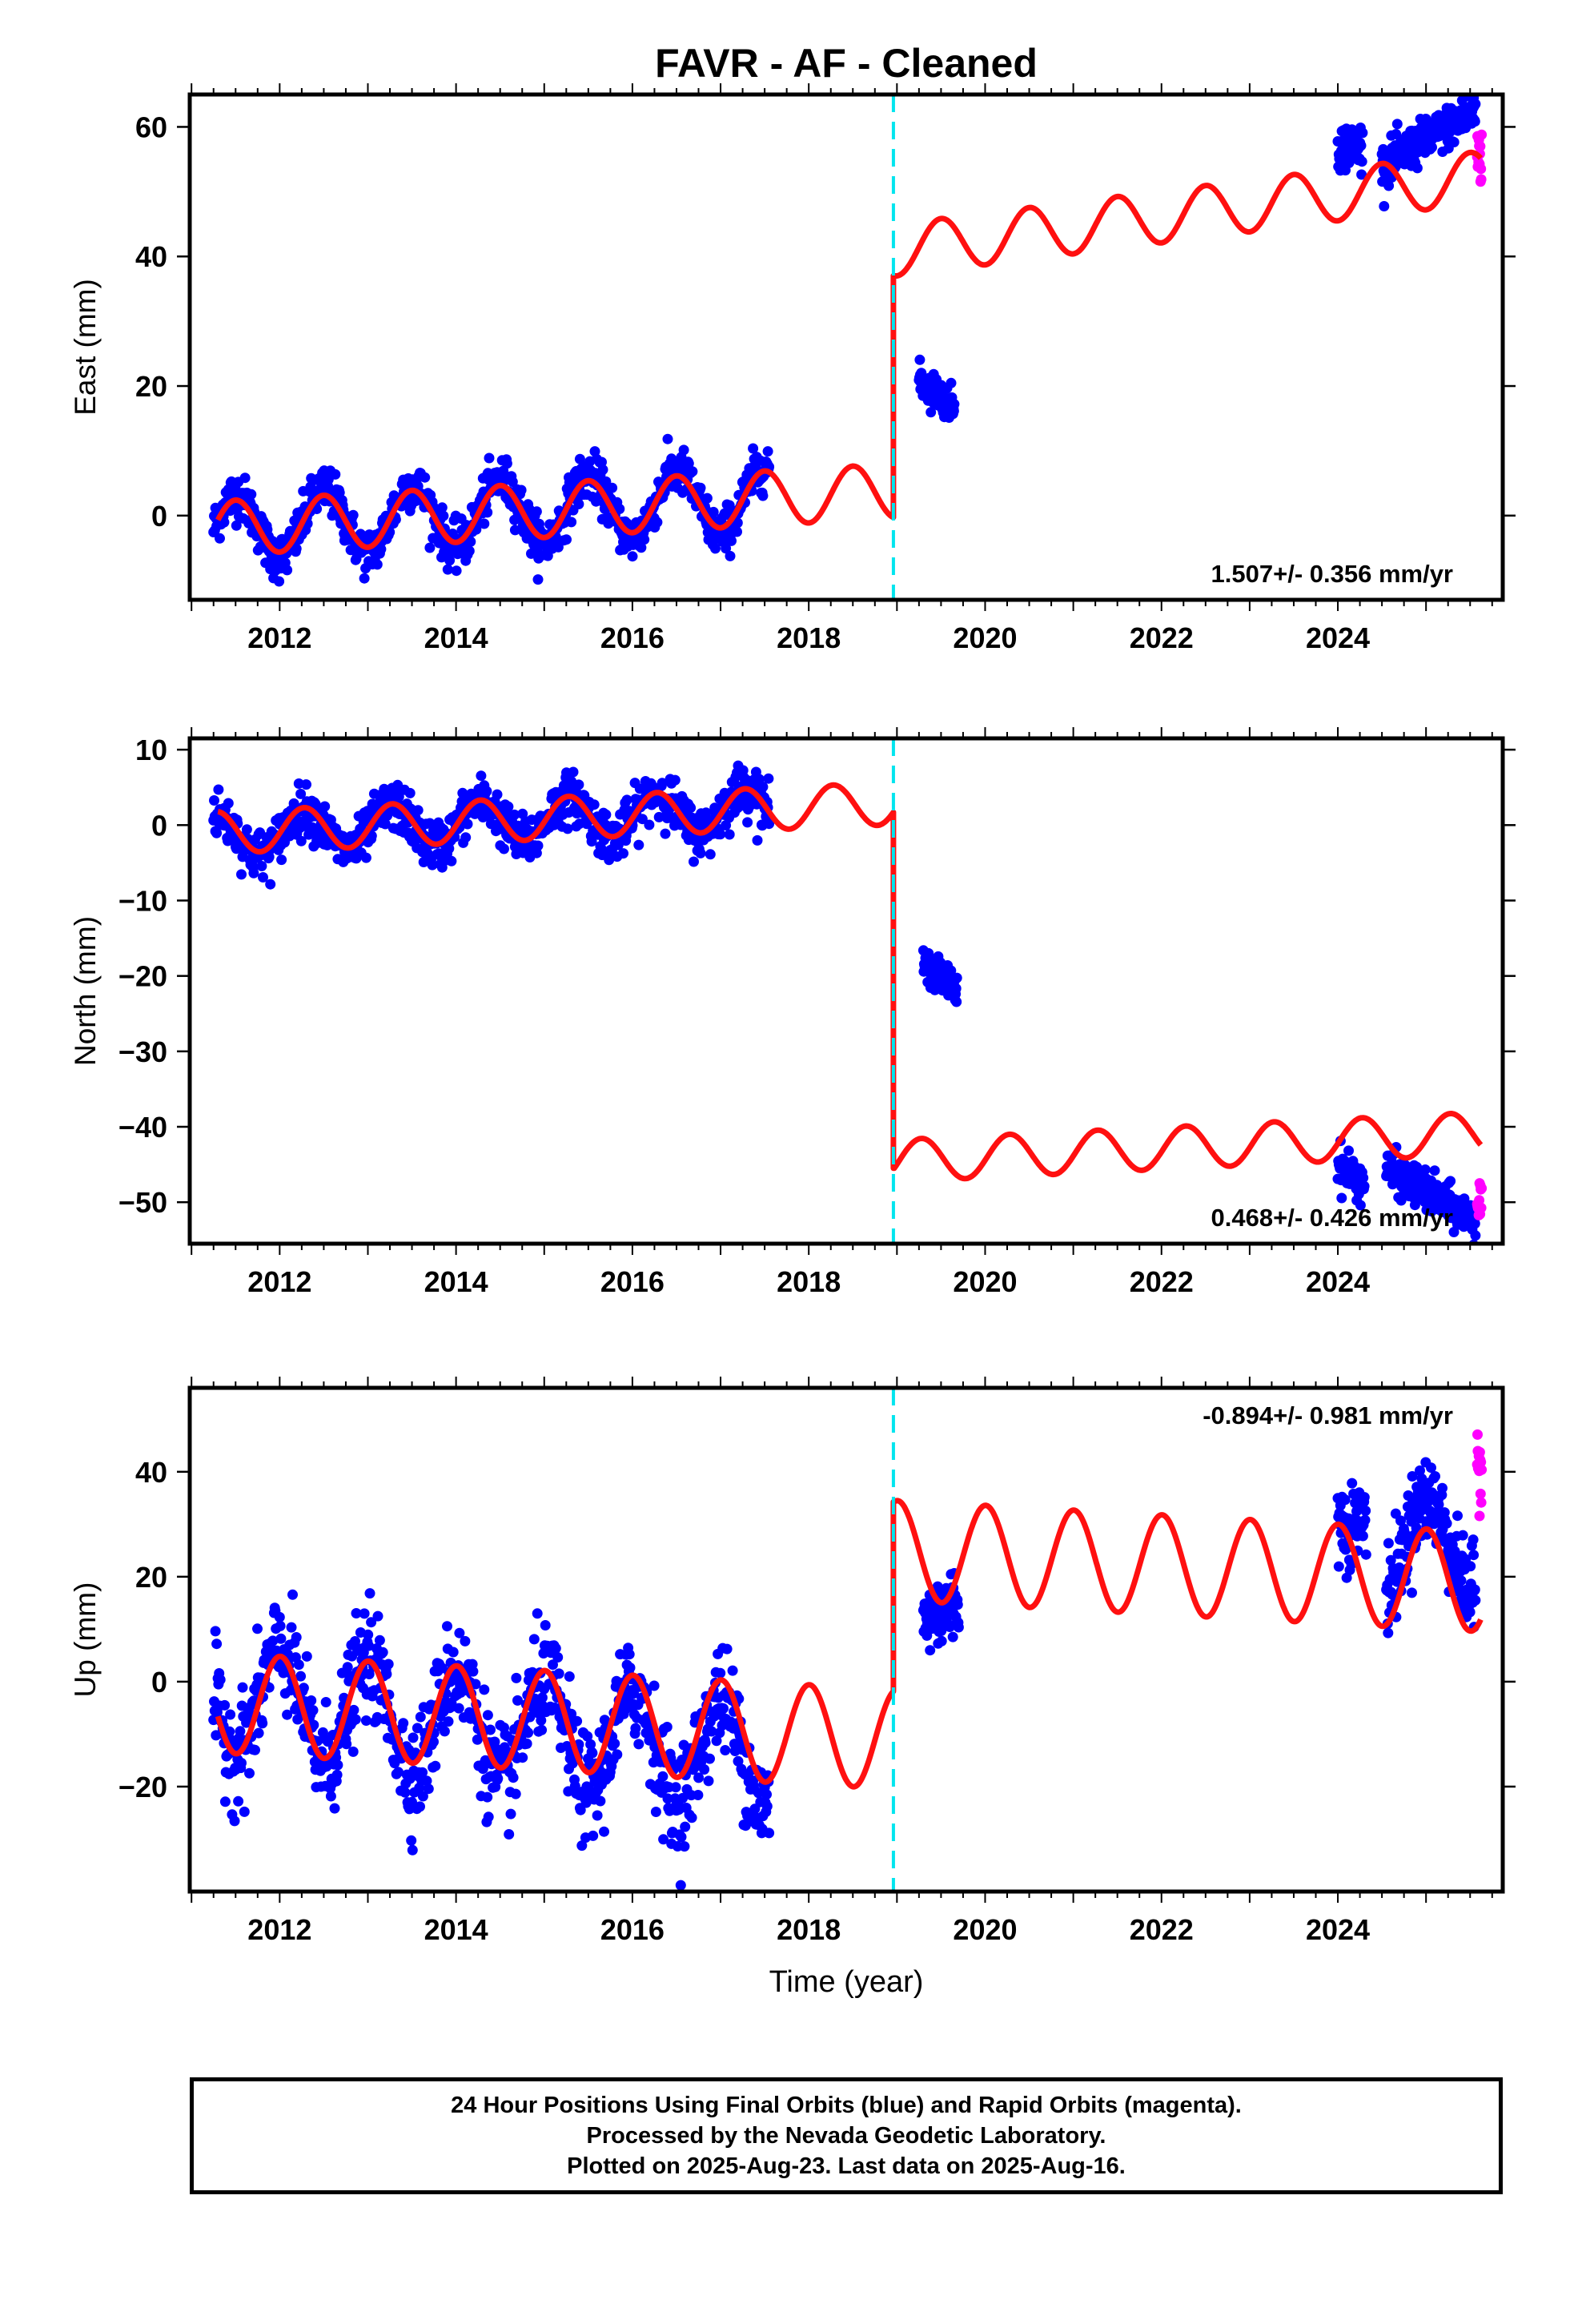 This screenshot has width=1582, height=2324. Describe the element at coordinates (809, 1281) in the screenshot. I see `x-tick-label: 2018` at that location.